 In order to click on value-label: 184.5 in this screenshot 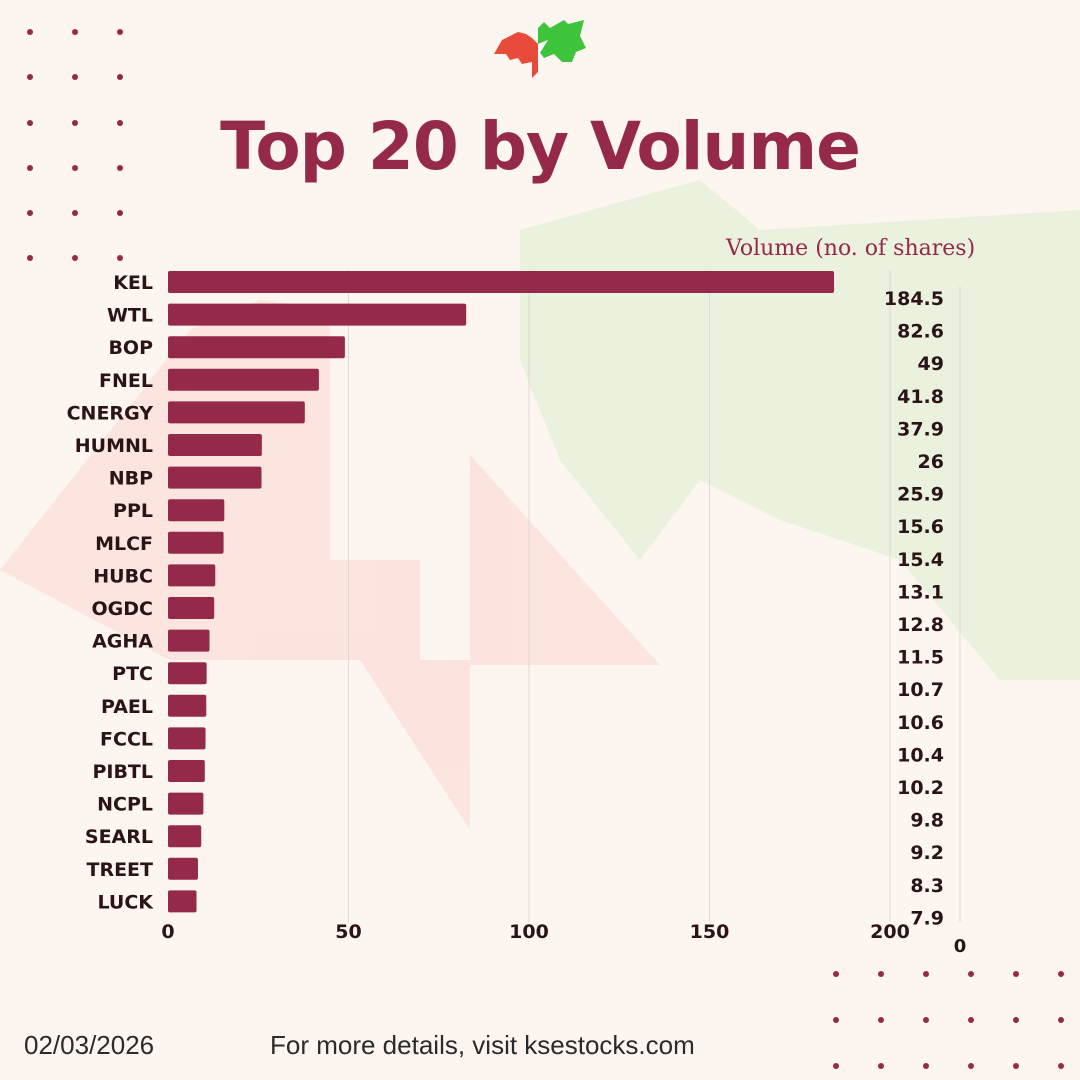, I will do `click(914, 299)`.